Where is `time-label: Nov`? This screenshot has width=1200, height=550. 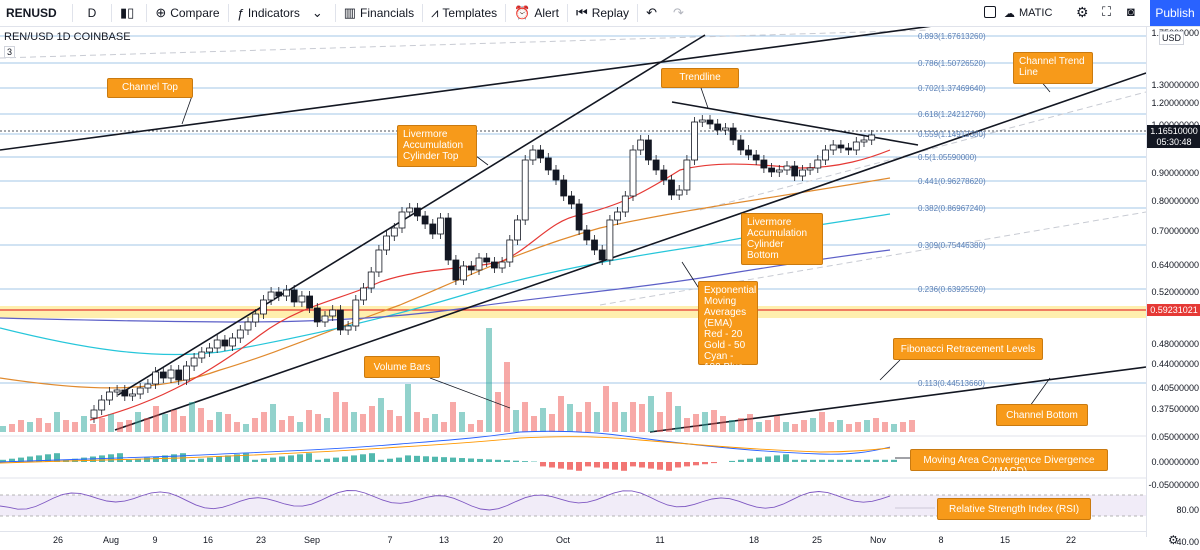
time-label: Nov is located at coordinates (878, 540).